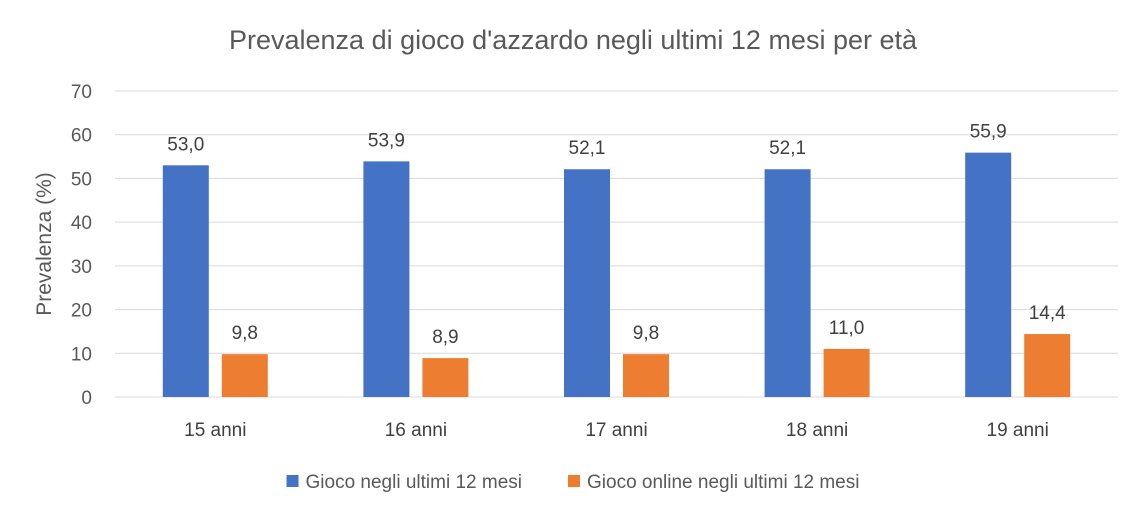  I want to click on data-label: 55,9, so click(988, 132).